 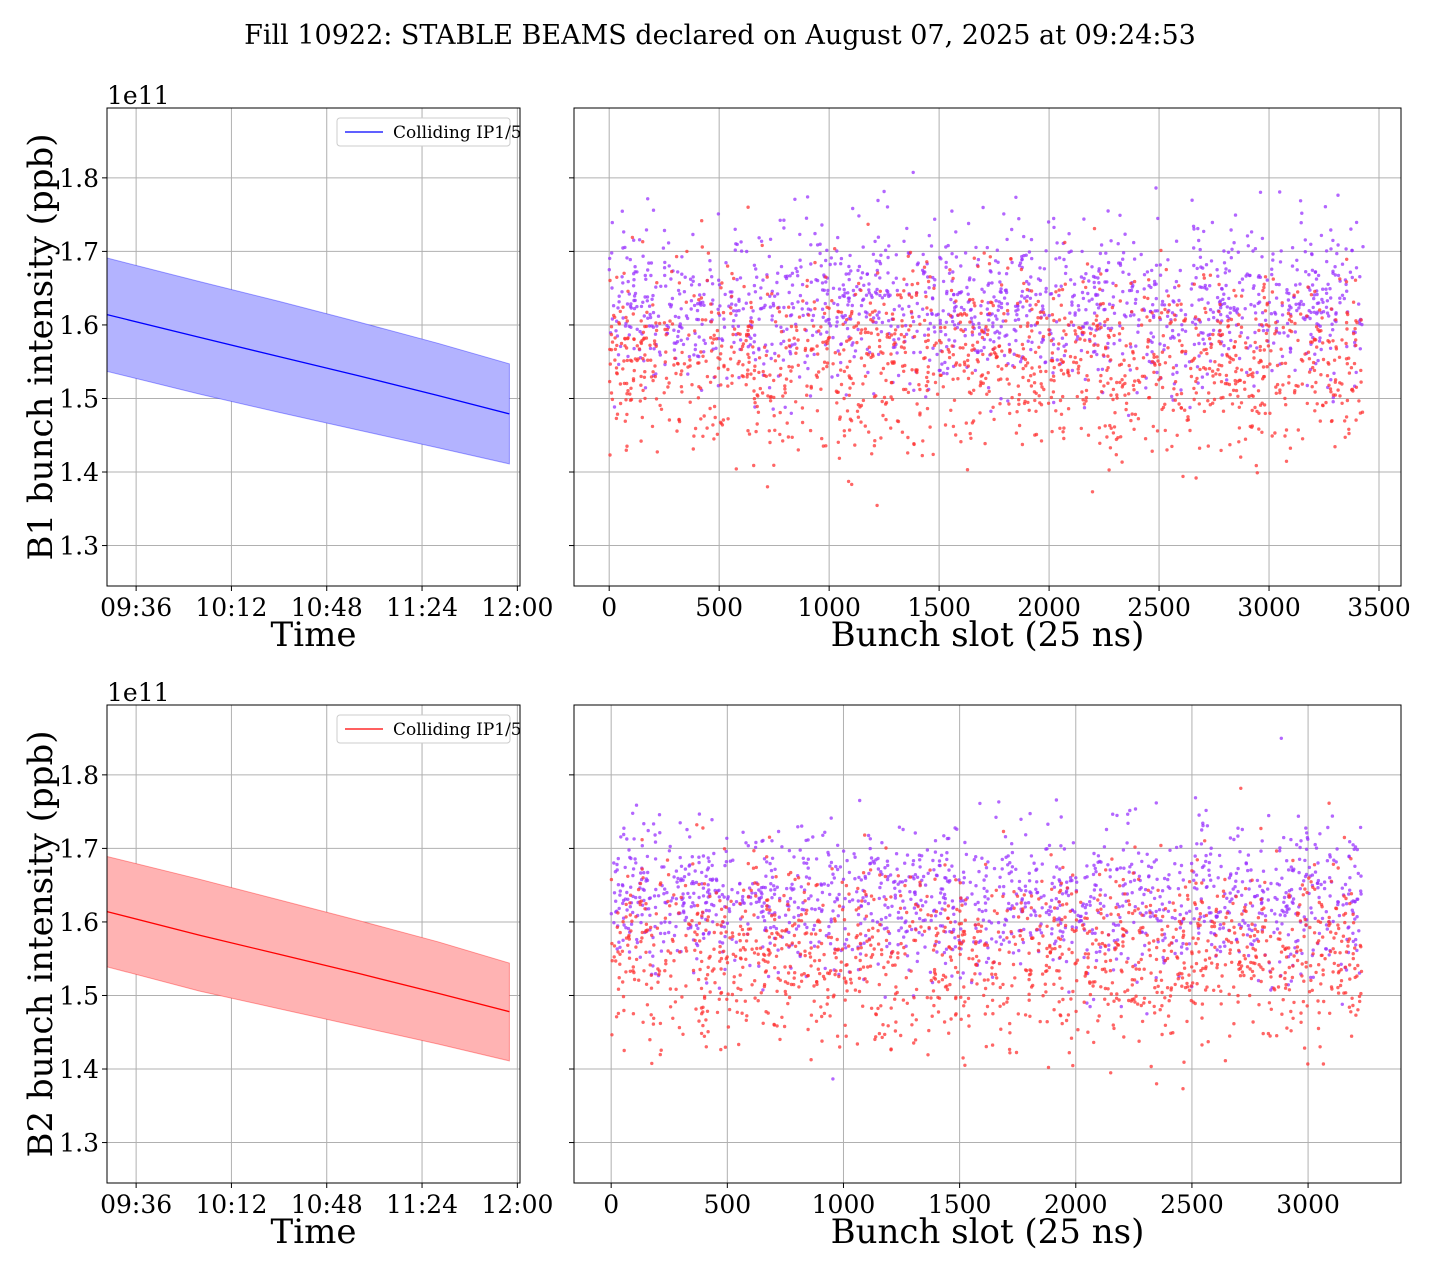 What do you see at coordinates (136, 1204) in the screenshot?
I see `x-tick-label: 09:36` at bounding box center [136, 1204].